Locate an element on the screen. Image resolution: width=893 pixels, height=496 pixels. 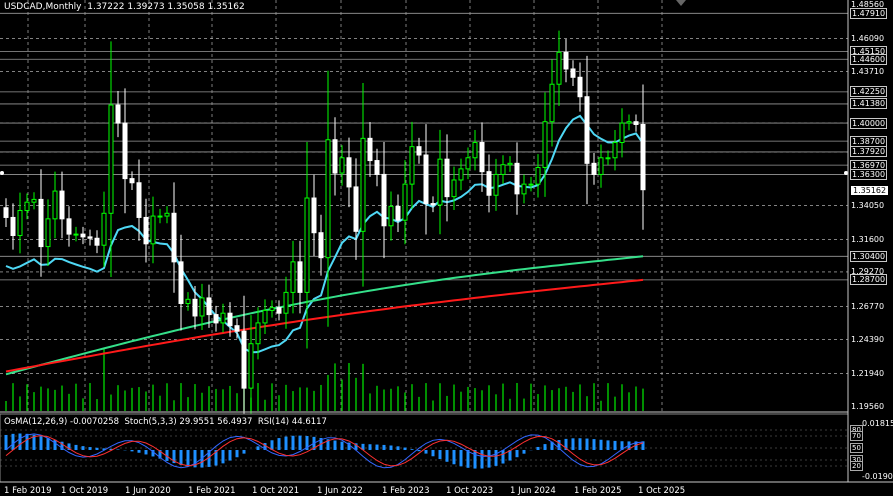
chart-shift-marker-icon is located at coordinates (681, 3).